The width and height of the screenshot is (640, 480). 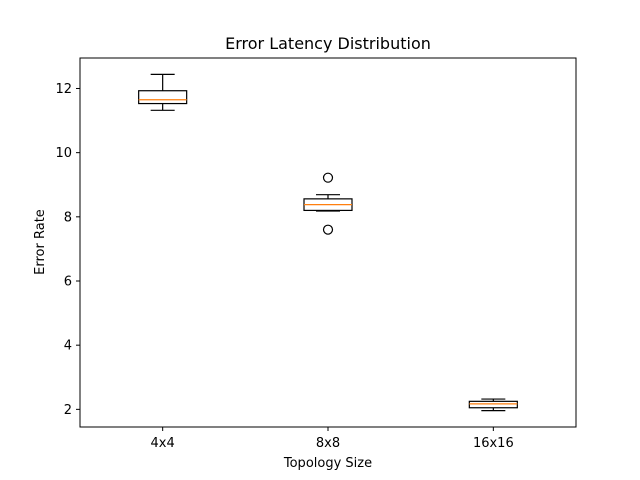 I want to click on y-axis: 2 4 6 8 10 12, so click(x=67, y=250).